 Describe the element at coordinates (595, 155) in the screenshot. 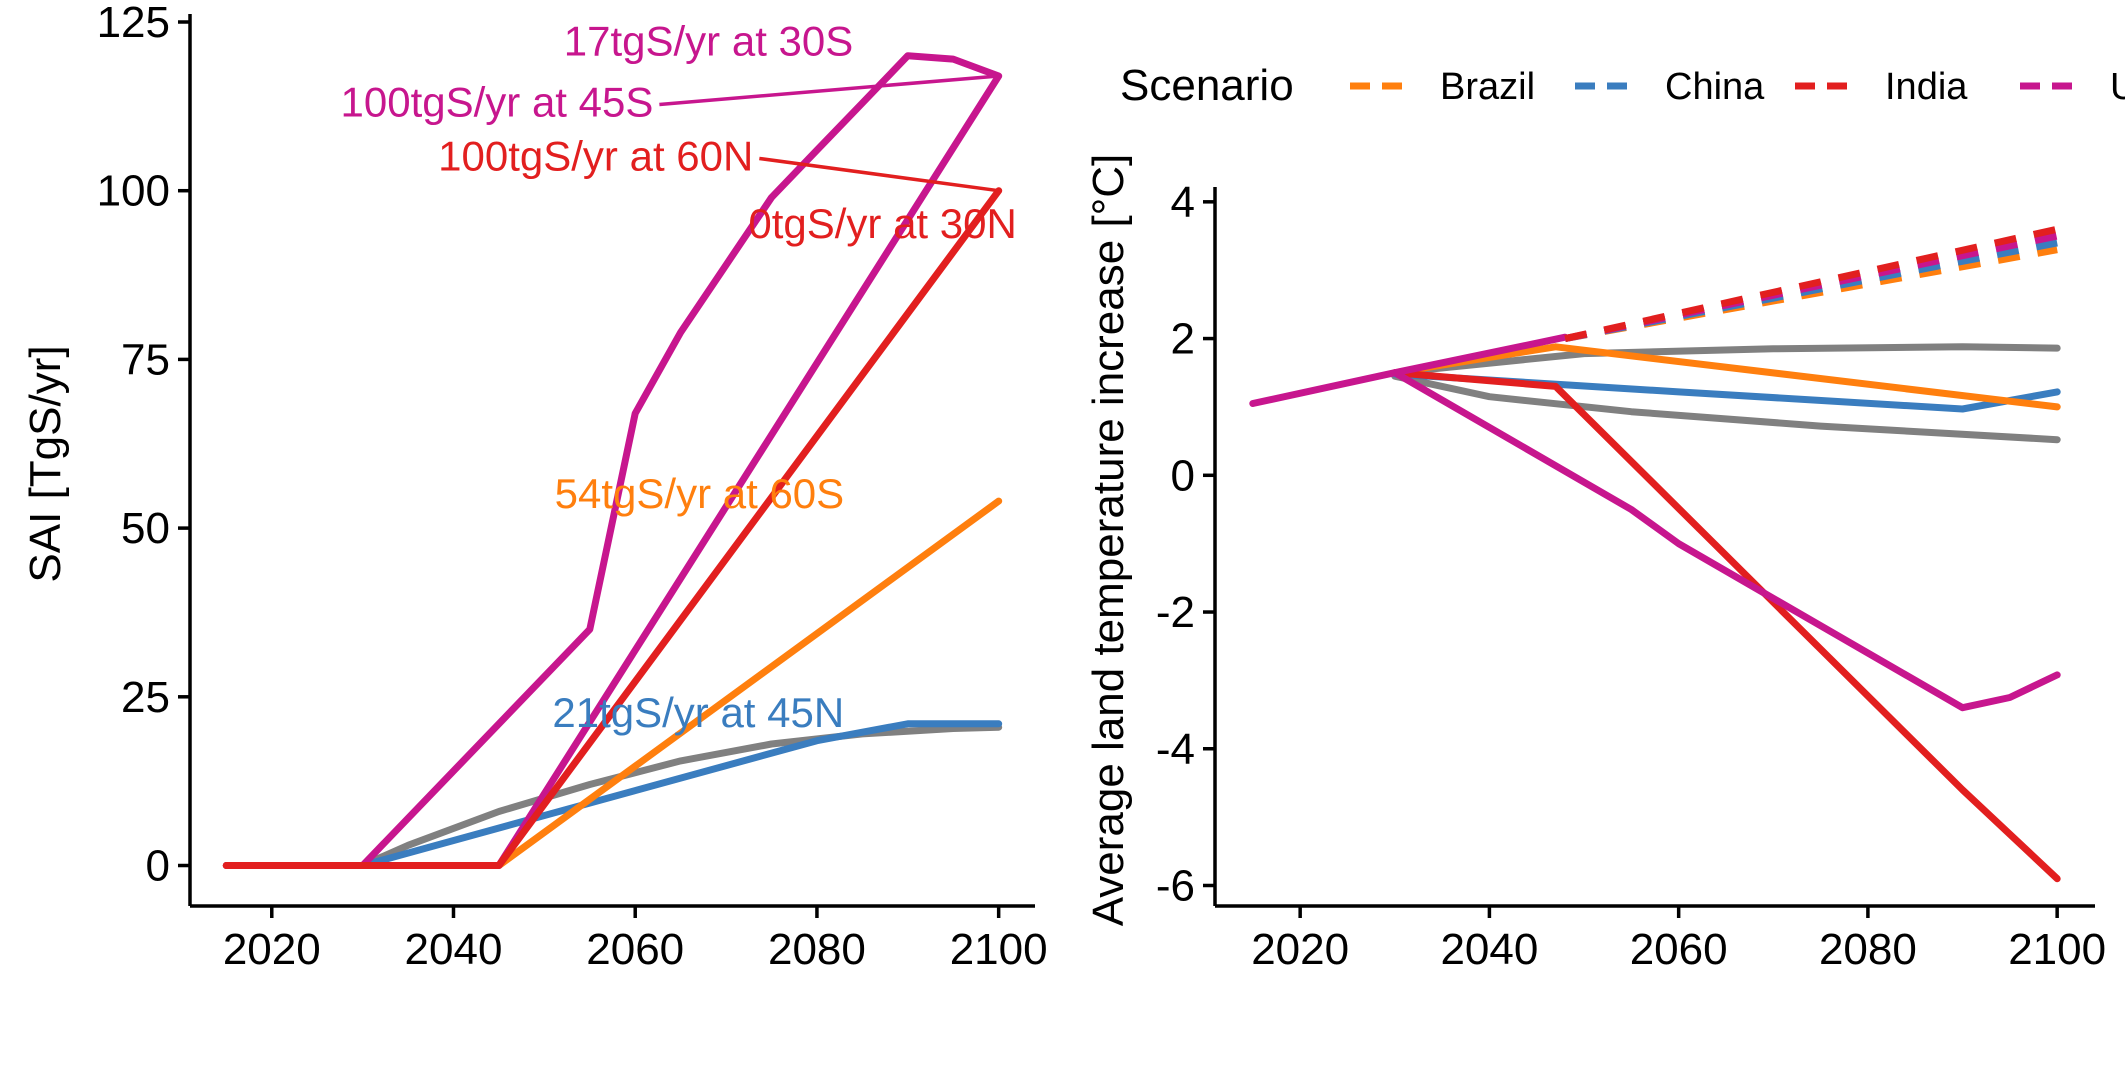

I see `left-annotation-2: 100tgS/yr at 60N` at that location.